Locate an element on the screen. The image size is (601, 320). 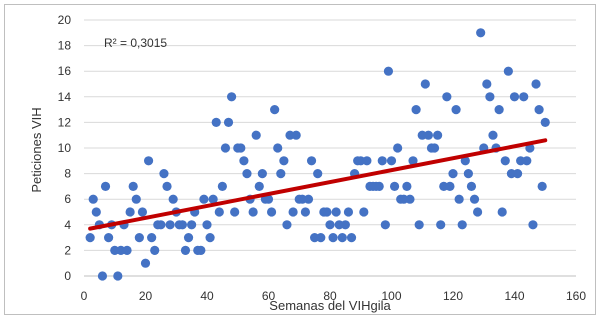
x-tick-label: 140 is located at coordinates (514, 296).